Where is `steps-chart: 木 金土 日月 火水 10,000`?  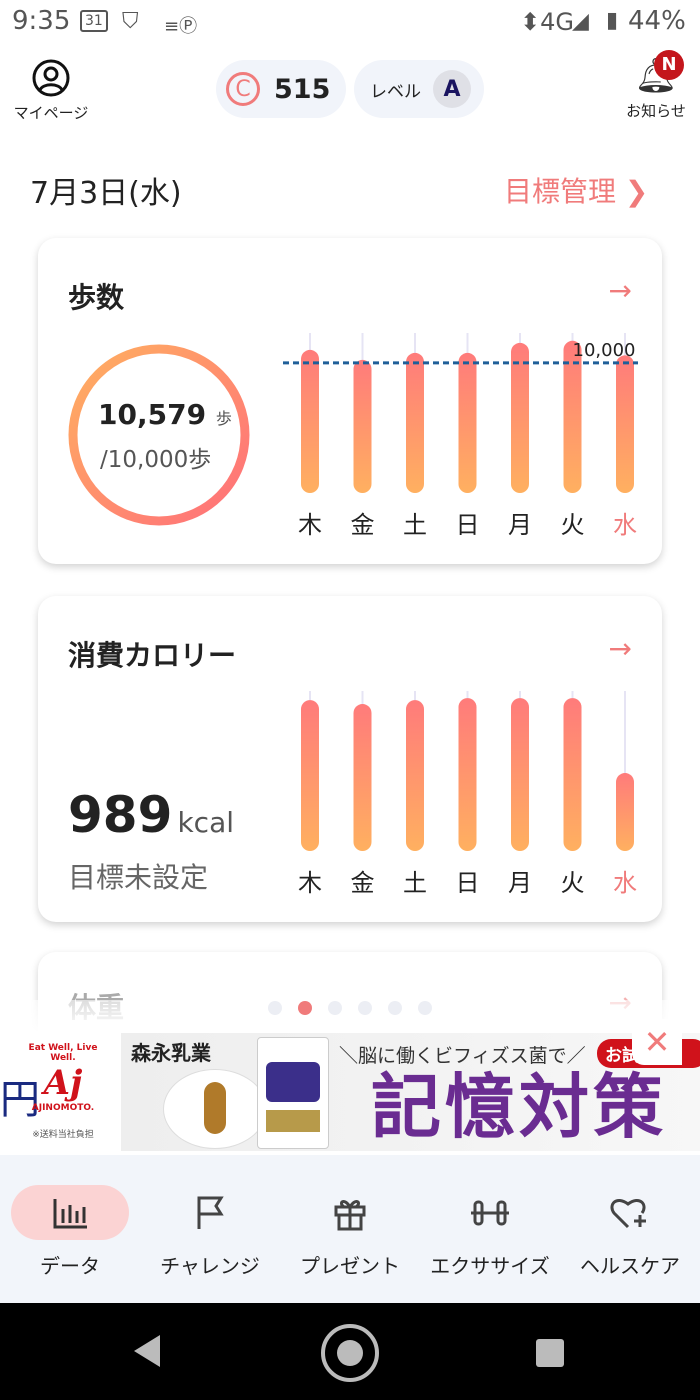 steps-chart: 木 金土 日月 火水 10,000 is located at coordinates (460, 436).